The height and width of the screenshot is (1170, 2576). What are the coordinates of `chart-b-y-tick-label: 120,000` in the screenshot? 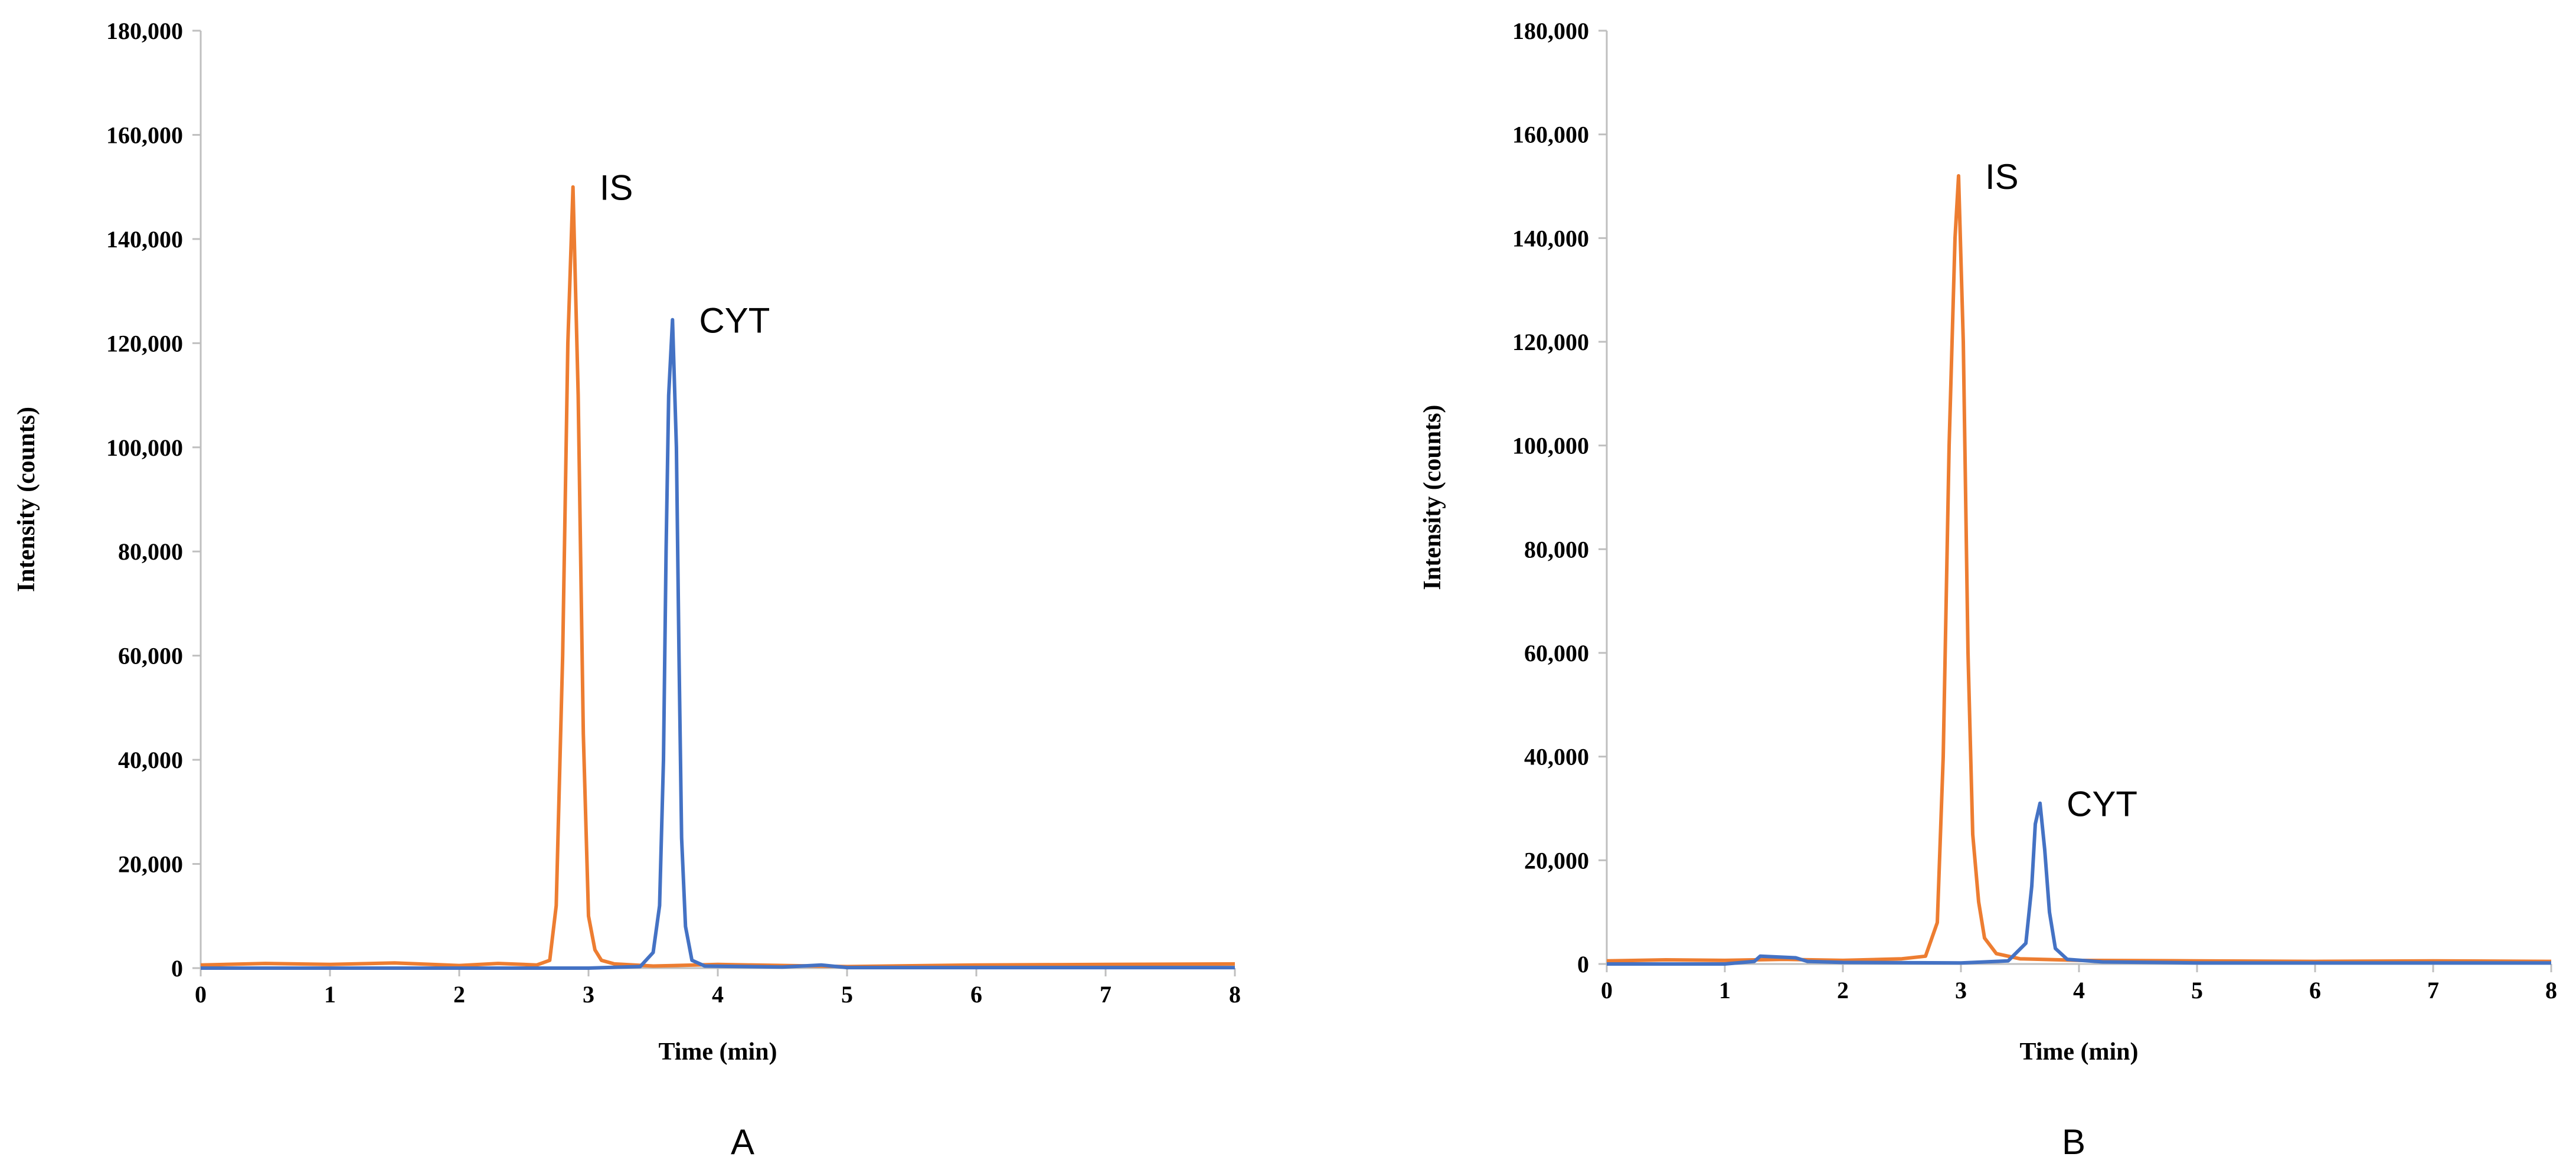 It's located at (1550, 342).